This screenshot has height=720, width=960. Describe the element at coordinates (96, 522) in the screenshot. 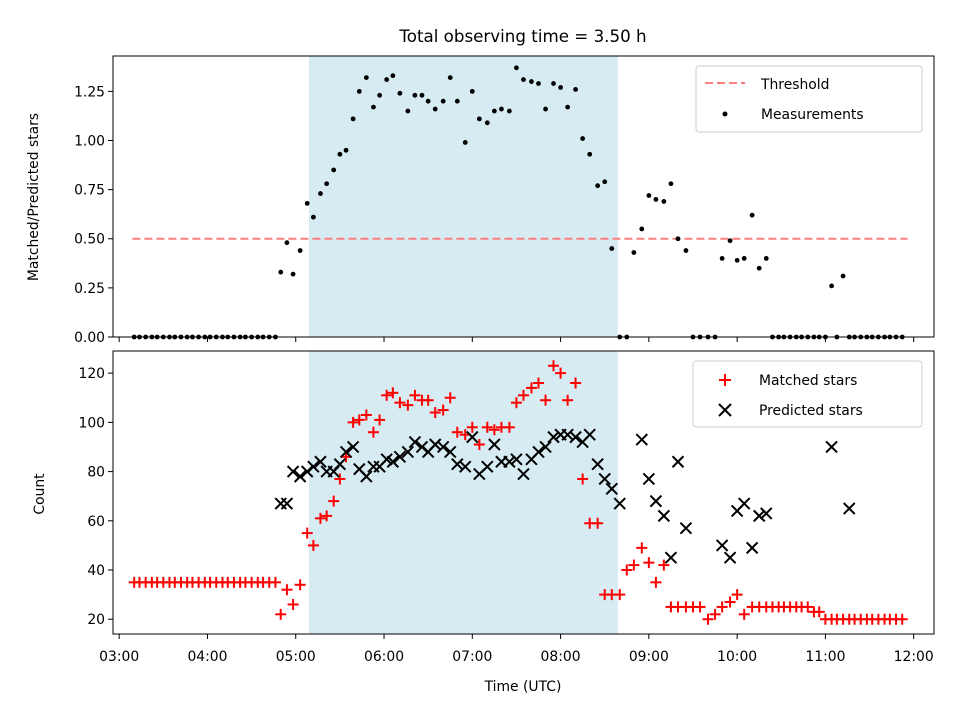

I see `bottom-y-tick-label: 60` at that location.